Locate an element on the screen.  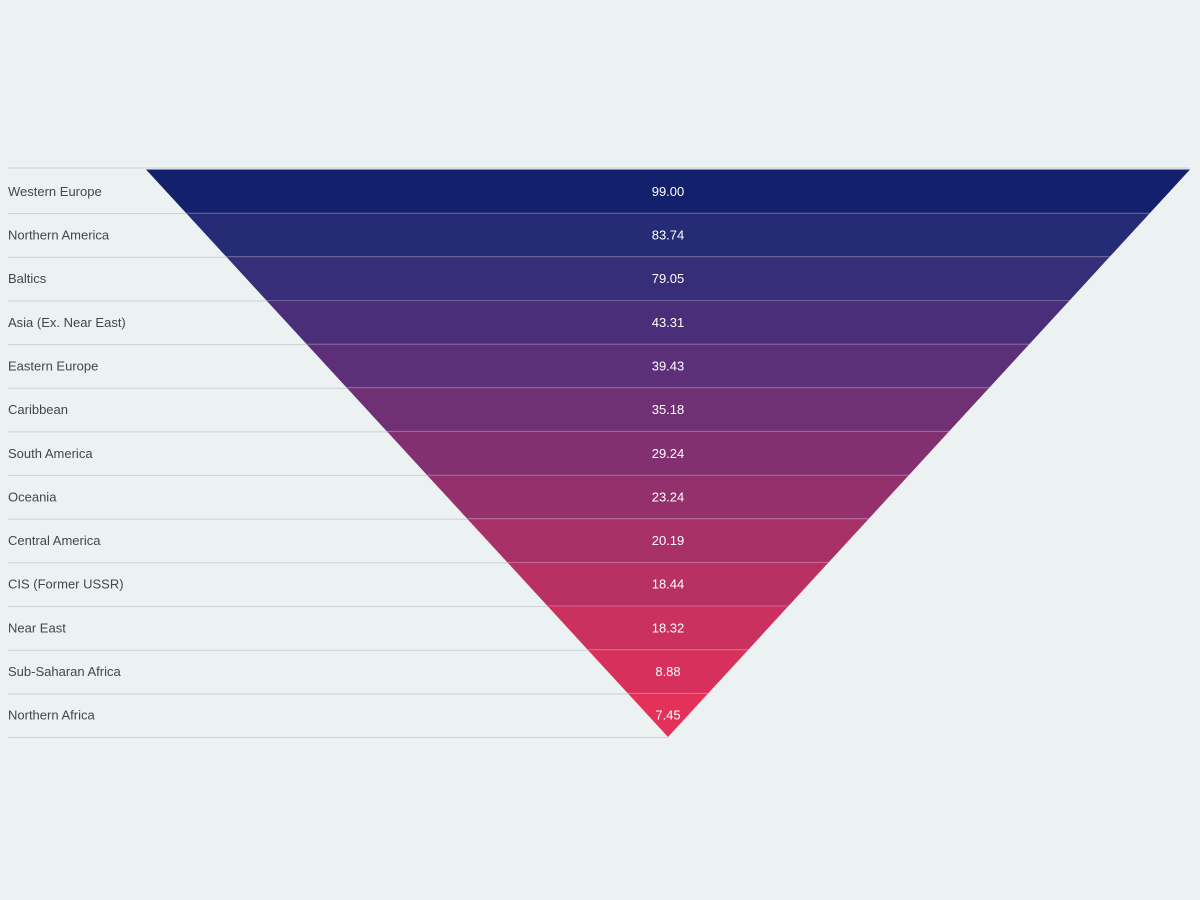
value-label: 99.00 is located at coordinates (668, 191).